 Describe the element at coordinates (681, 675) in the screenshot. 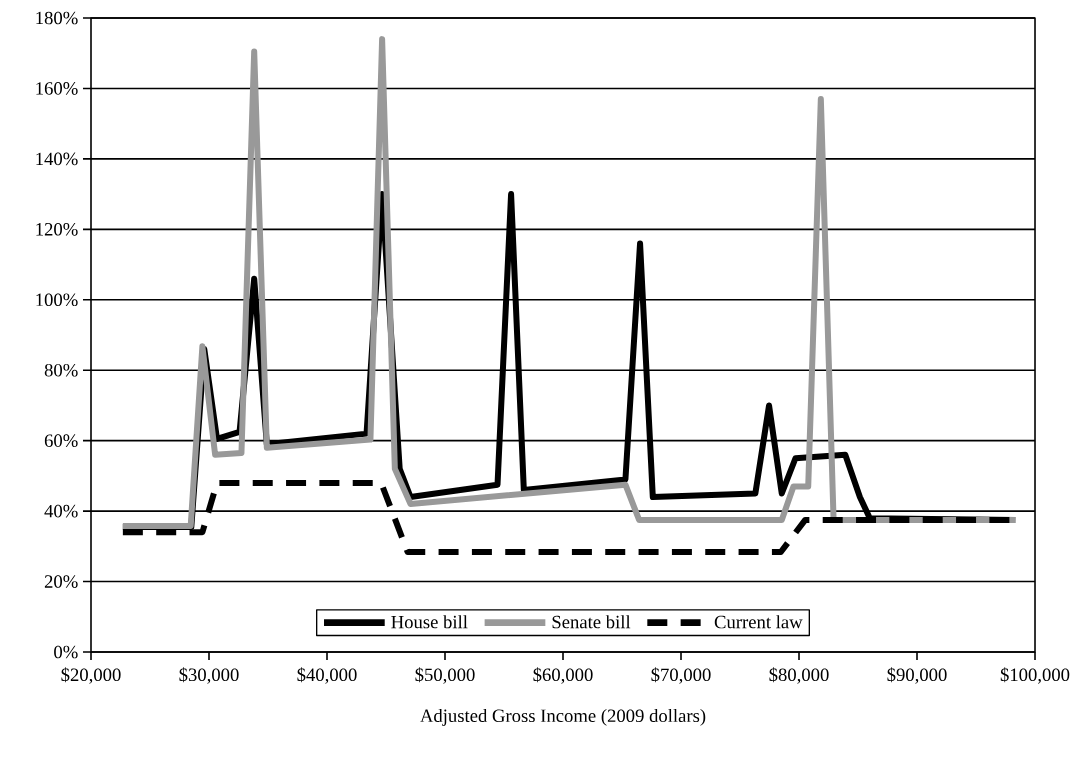

I see `x-tick-label: $70,000` at that location.